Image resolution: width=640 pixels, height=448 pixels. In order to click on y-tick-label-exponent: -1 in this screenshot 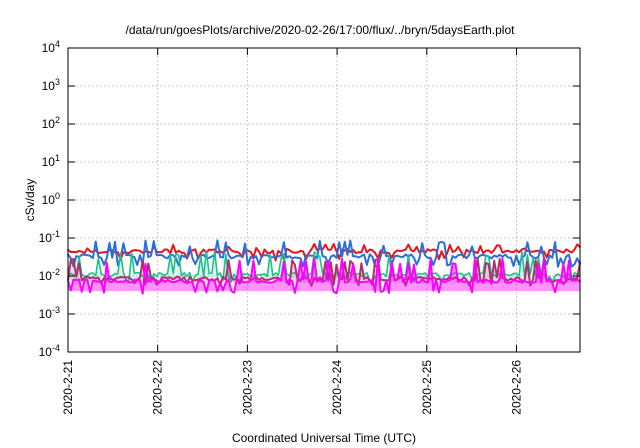, I will do `click(56, 234)`.